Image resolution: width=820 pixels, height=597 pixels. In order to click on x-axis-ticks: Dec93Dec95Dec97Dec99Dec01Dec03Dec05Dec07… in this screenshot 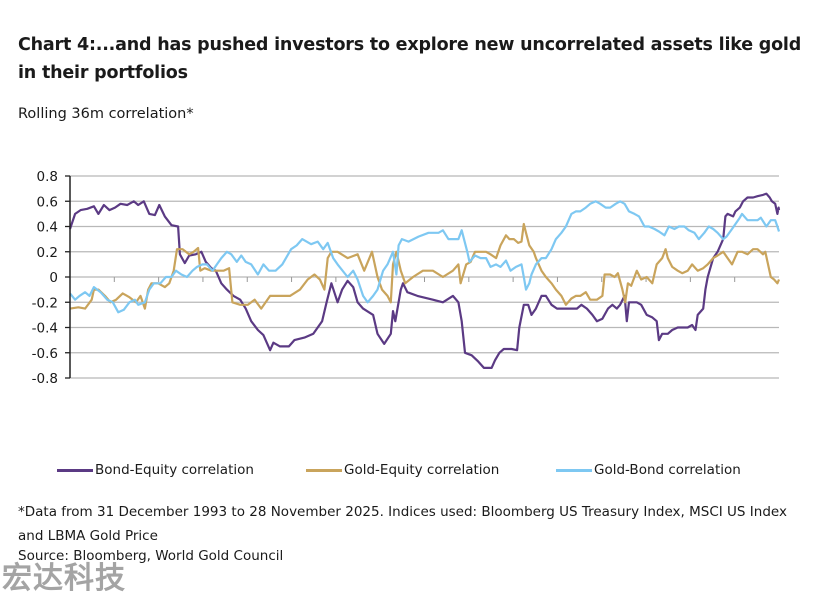, I will do `click(402, 279)`.